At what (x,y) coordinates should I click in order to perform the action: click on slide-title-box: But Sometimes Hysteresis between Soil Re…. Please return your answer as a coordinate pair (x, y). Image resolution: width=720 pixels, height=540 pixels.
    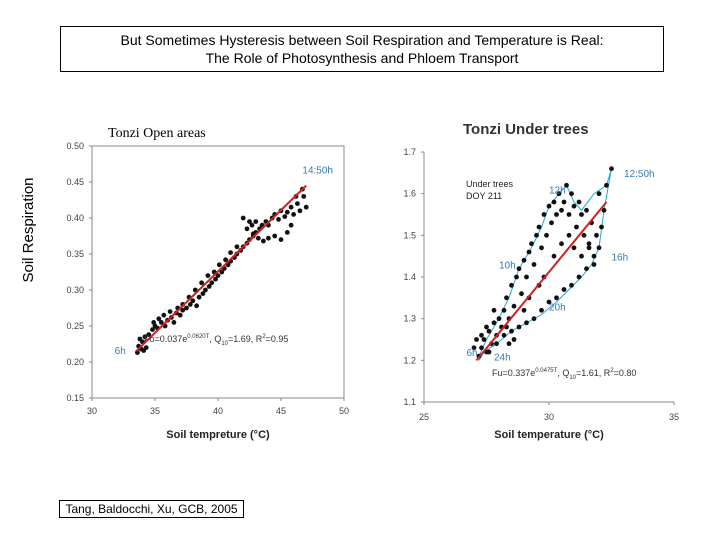
    Looking at the image, I should click on (362, 49).